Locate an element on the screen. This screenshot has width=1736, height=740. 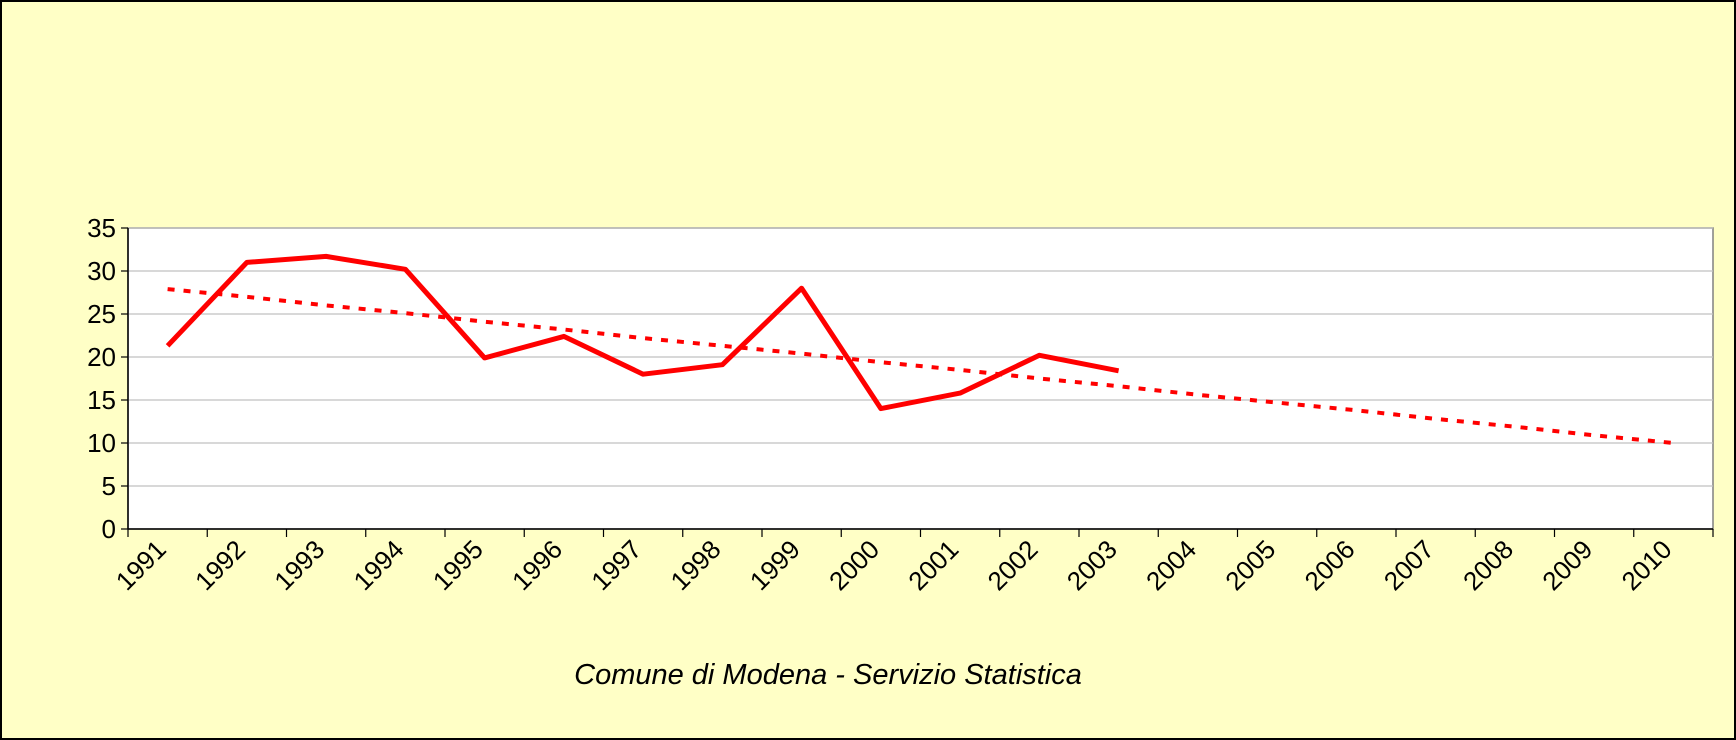
y-tick-label: 20 is located at coordinates (101, 357).